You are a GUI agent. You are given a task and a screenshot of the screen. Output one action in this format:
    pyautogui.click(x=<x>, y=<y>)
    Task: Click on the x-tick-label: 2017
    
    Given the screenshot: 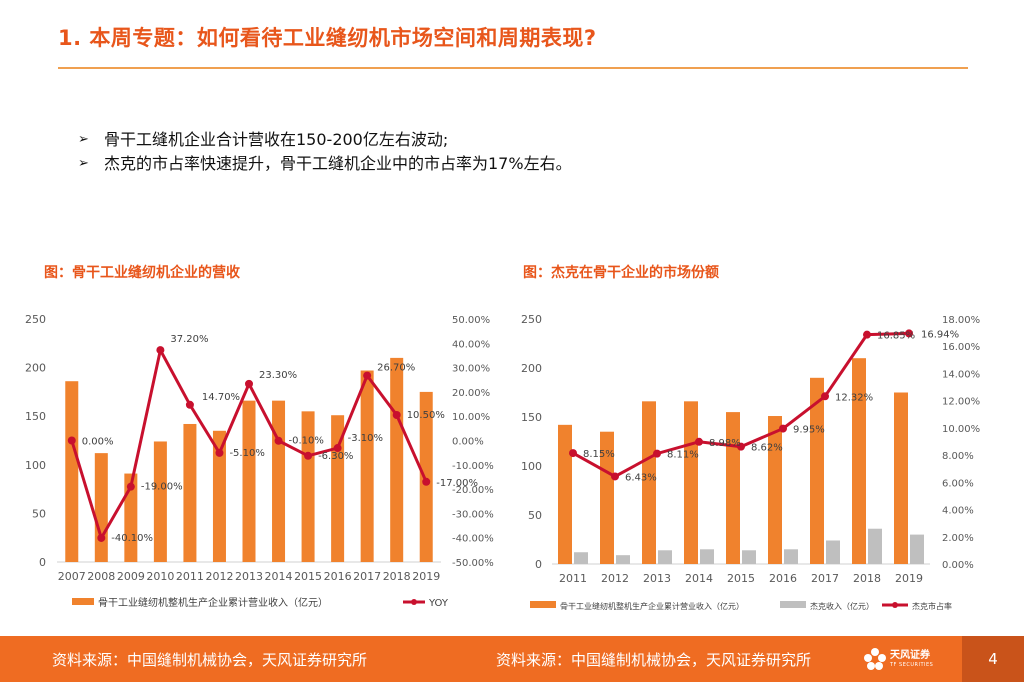 What is the action you would take?
    pyautogui.click(x=825, y=578)
    